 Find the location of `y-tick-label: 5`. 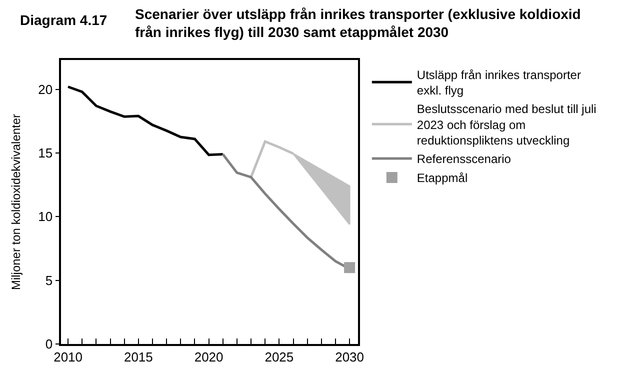

y-tick-label: 5 is located at coordinates (49, 280).